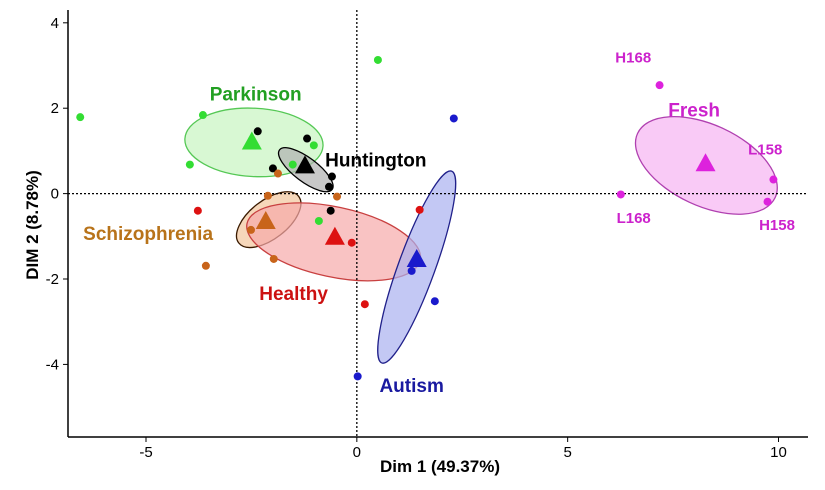 This screenshot has height=490, width=825. Describe the element at coordinates (705, 162) in the screenshot. I see `centroid-fresh` at that location.